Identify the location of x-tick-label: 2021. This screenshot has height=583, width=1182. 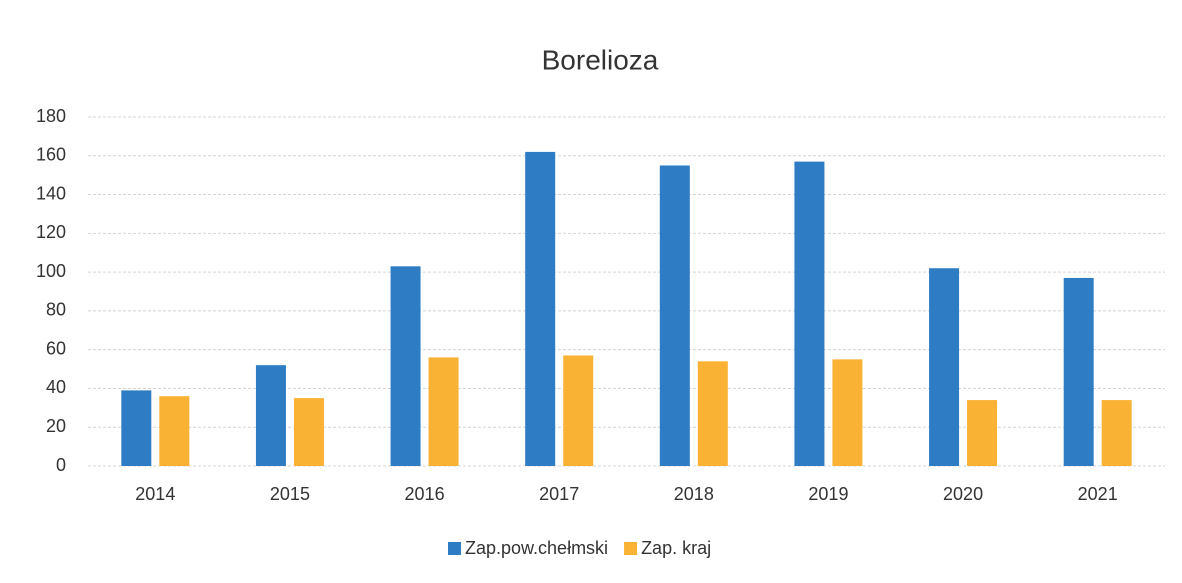
(1098, 494).